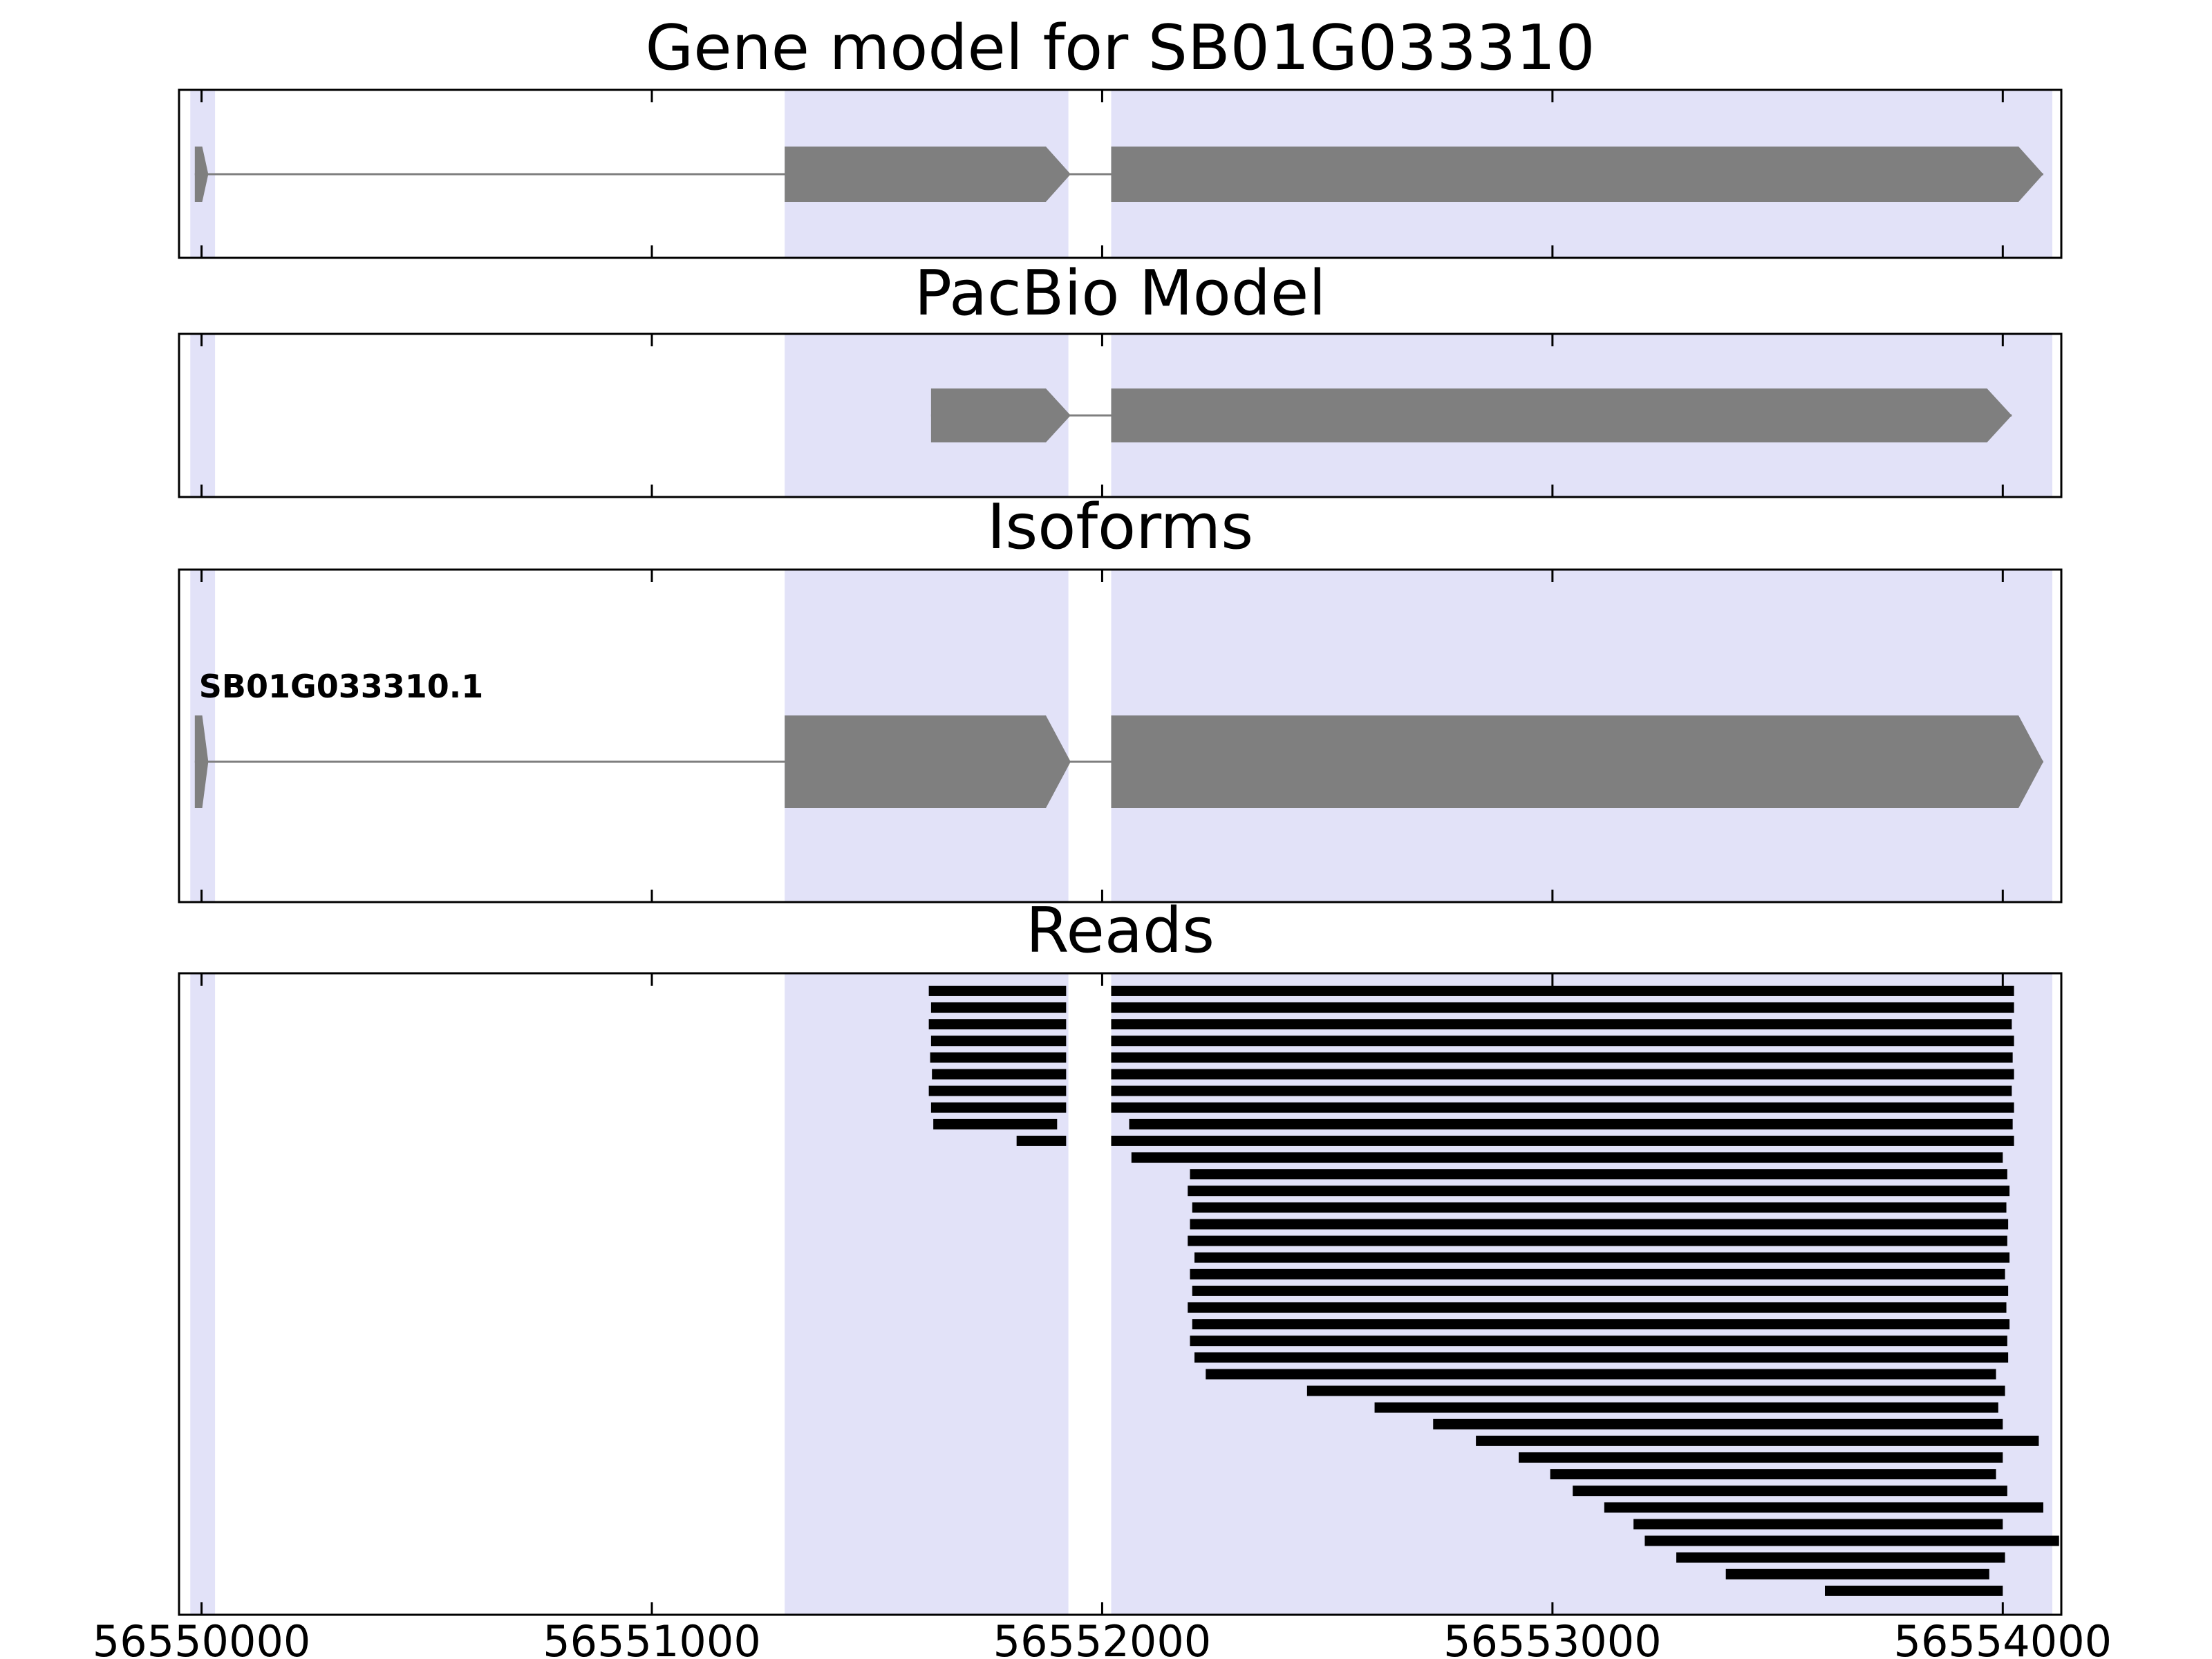  Describe the element at coordinates (1102, 1638) in the screenshot. I see `x-axis-tick-label: 56552000` at that location.